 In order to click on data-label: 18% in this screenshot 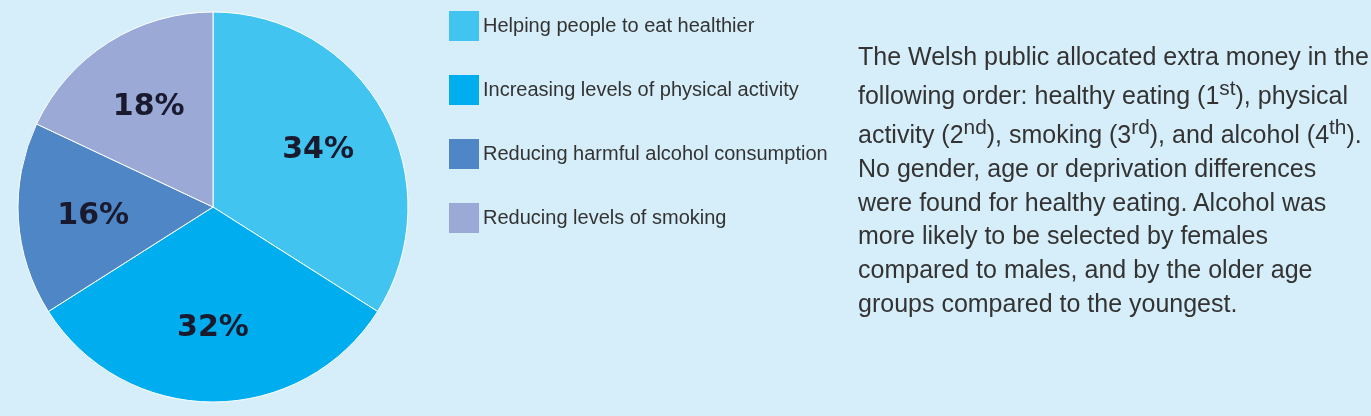, I will do `click(148, 104)`.